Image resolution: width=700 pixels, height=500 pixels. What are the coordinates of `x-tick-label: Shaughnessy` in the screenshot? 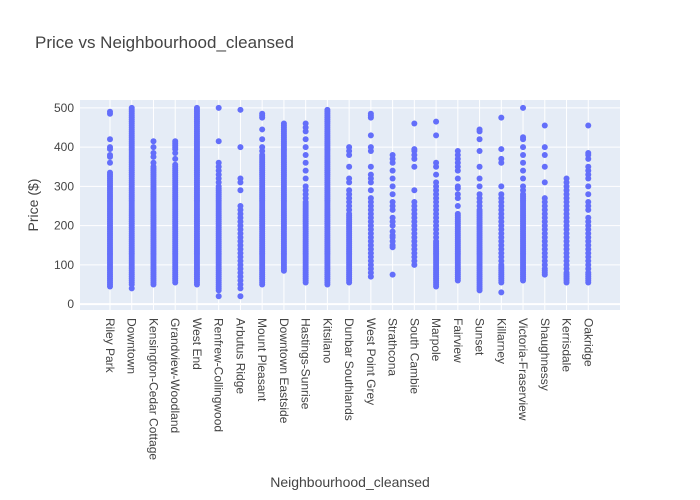 It's located at (545, 354).